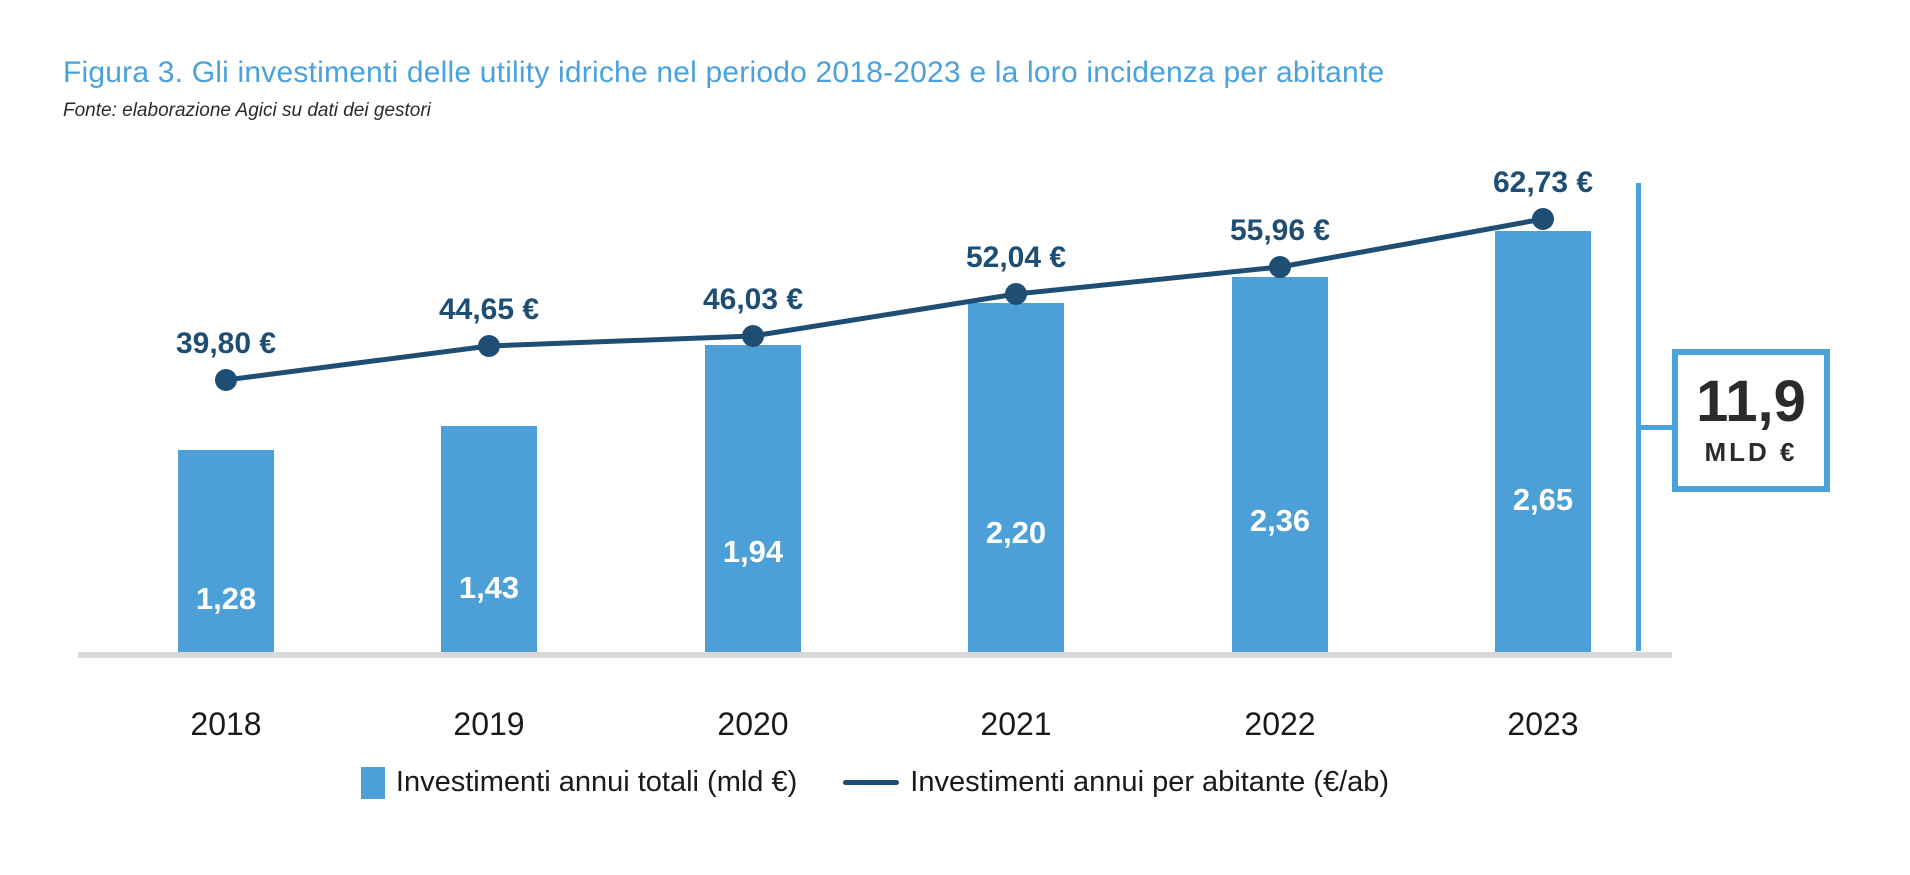  I want to click on legend-item-line: Investimenti annui per abitante (€/ab), so click(1116, 782).